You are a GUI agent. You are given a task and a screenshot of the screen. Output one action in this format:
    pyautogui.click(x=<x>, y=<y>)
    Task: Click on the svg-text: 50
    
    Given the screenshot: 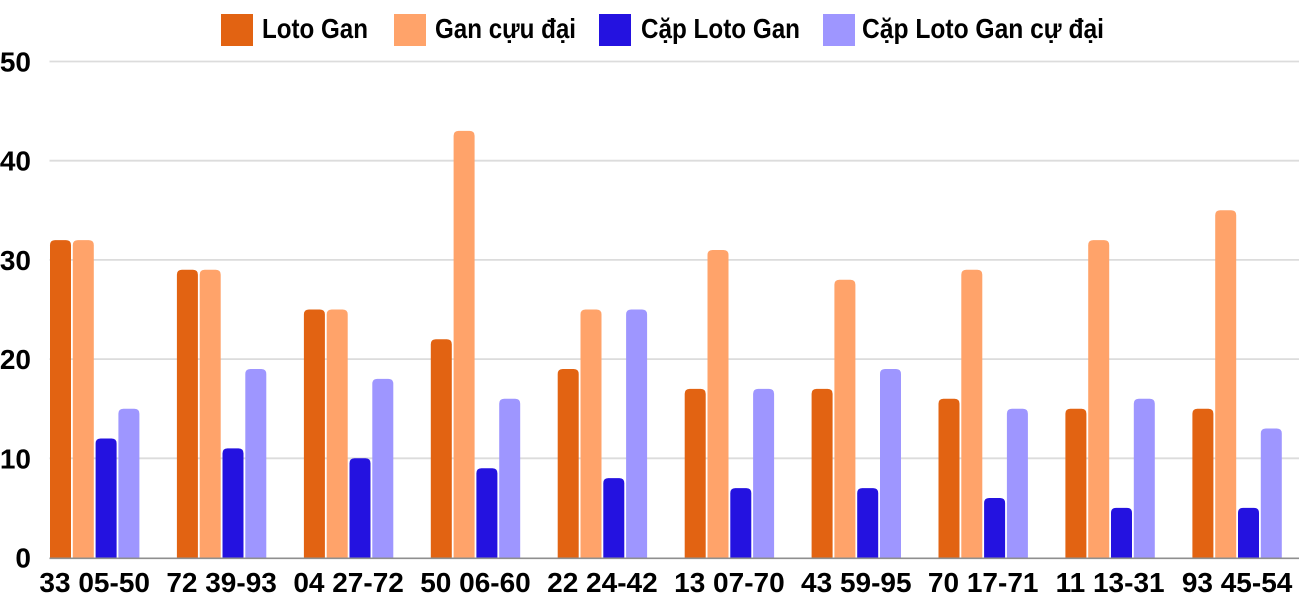 What is the action you would take?
    pyautogui.click(x=15, y=62)
    